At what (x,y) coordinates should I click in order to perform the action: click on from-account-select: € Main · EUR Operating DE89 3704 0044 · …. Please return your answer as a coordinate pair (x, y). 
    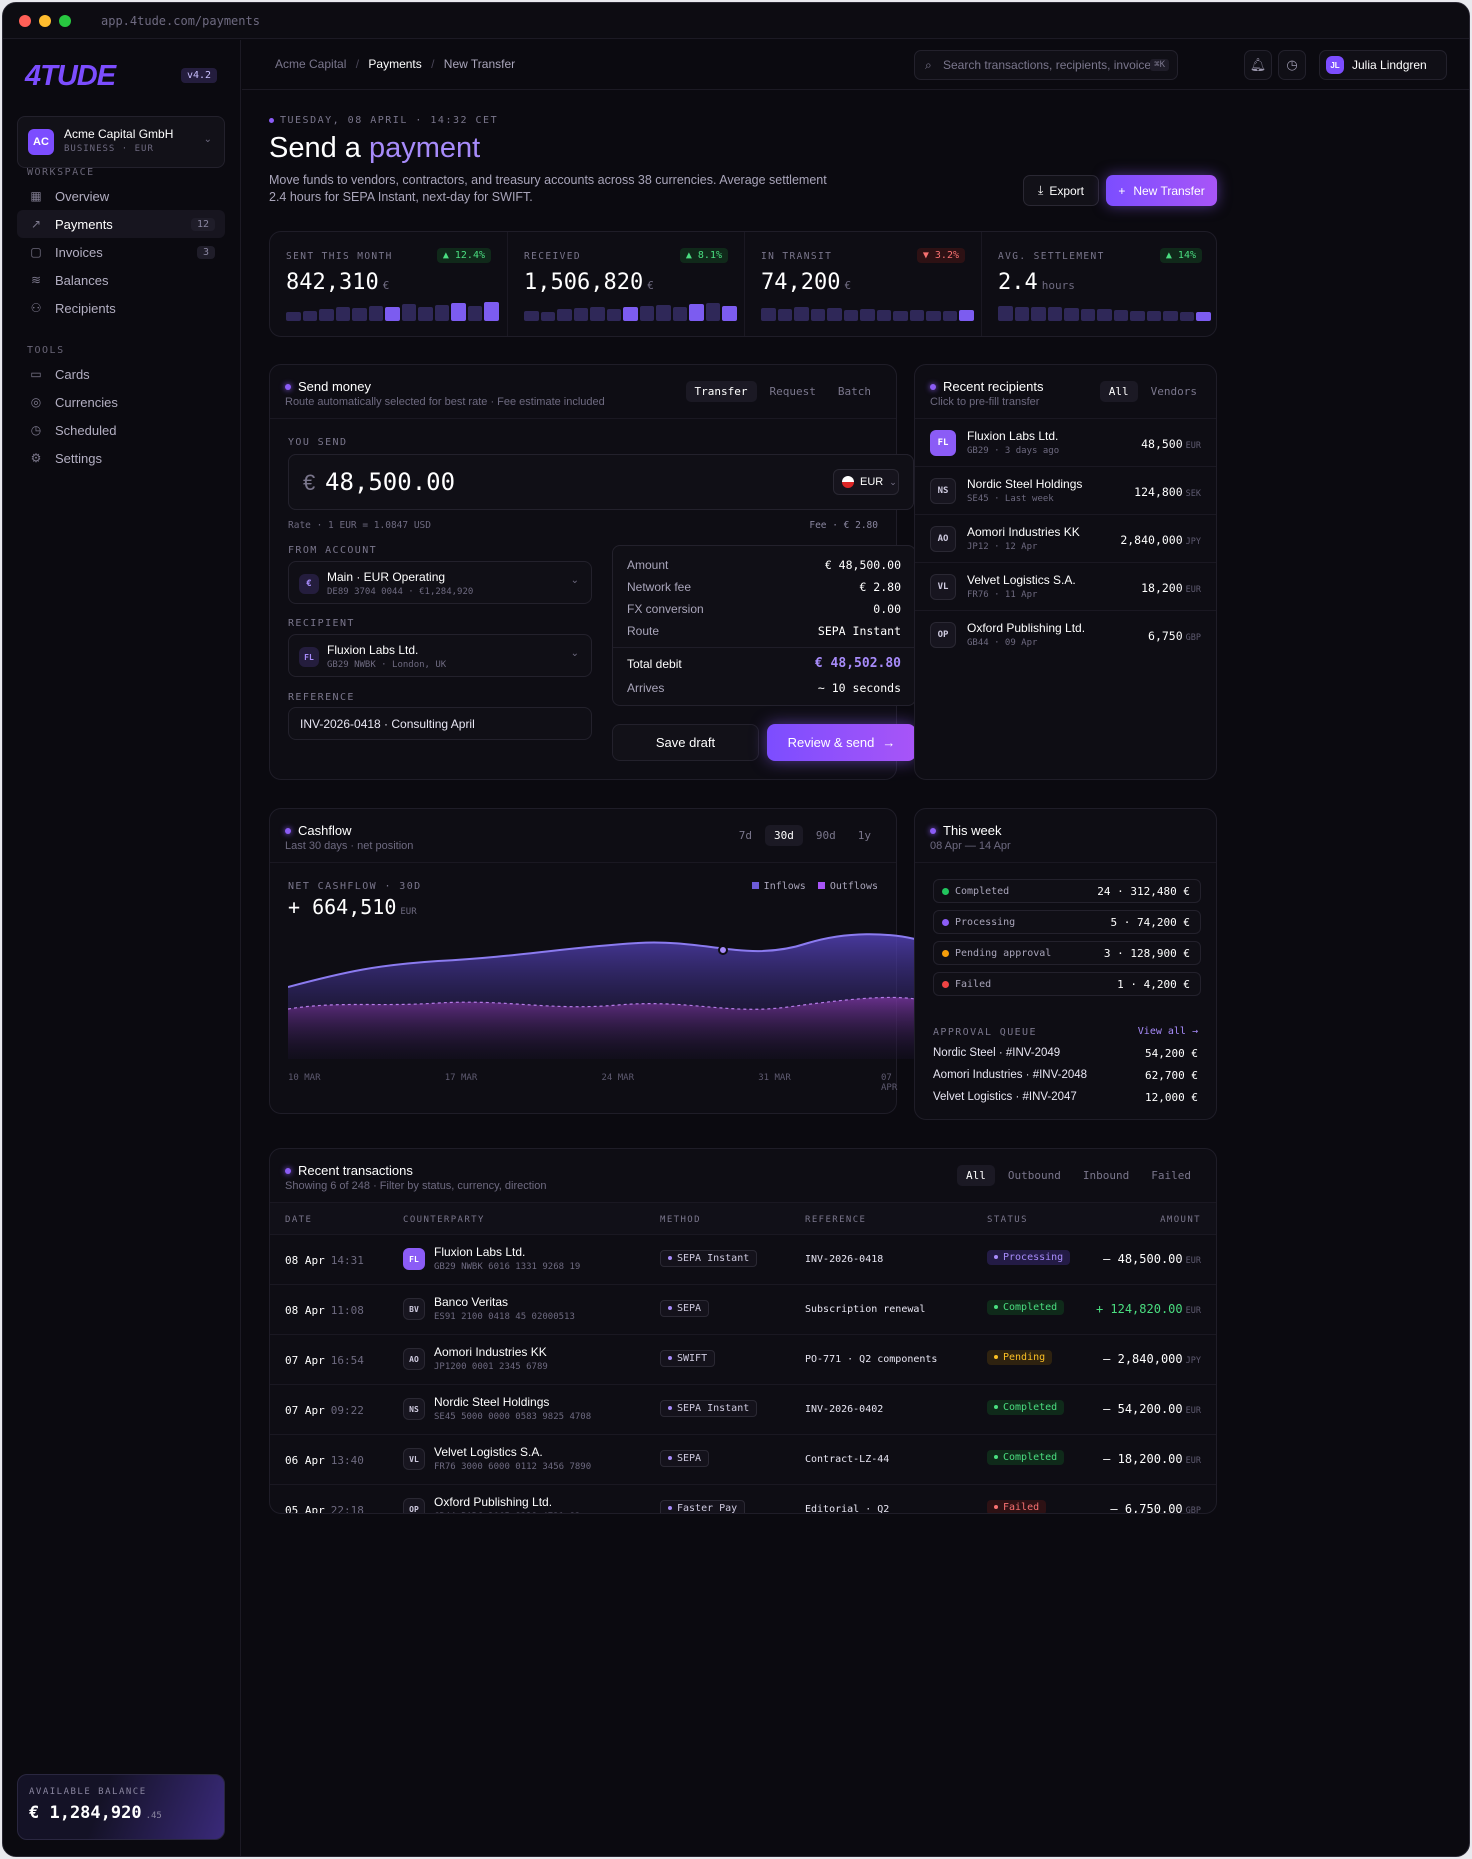
    Looking at the image, I should click on (440, 582).